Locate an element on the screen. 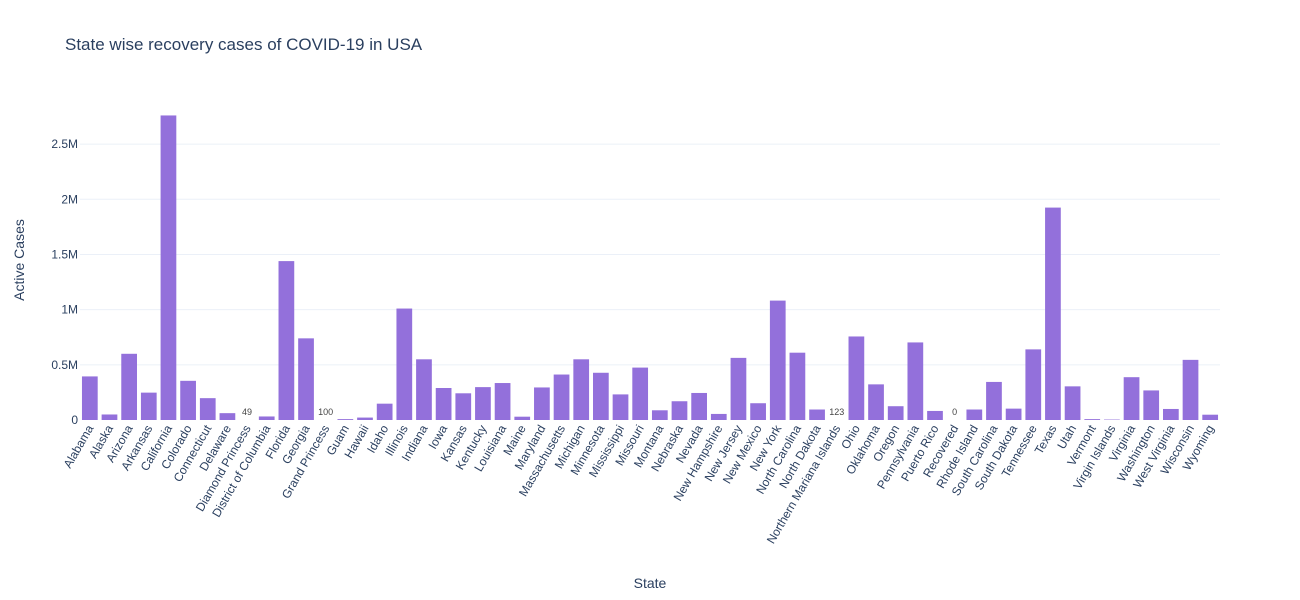 Image resolution: width=1300 pixels, height=600 pixels. bar-data-label: 49 is located at coordinates (247, 412).